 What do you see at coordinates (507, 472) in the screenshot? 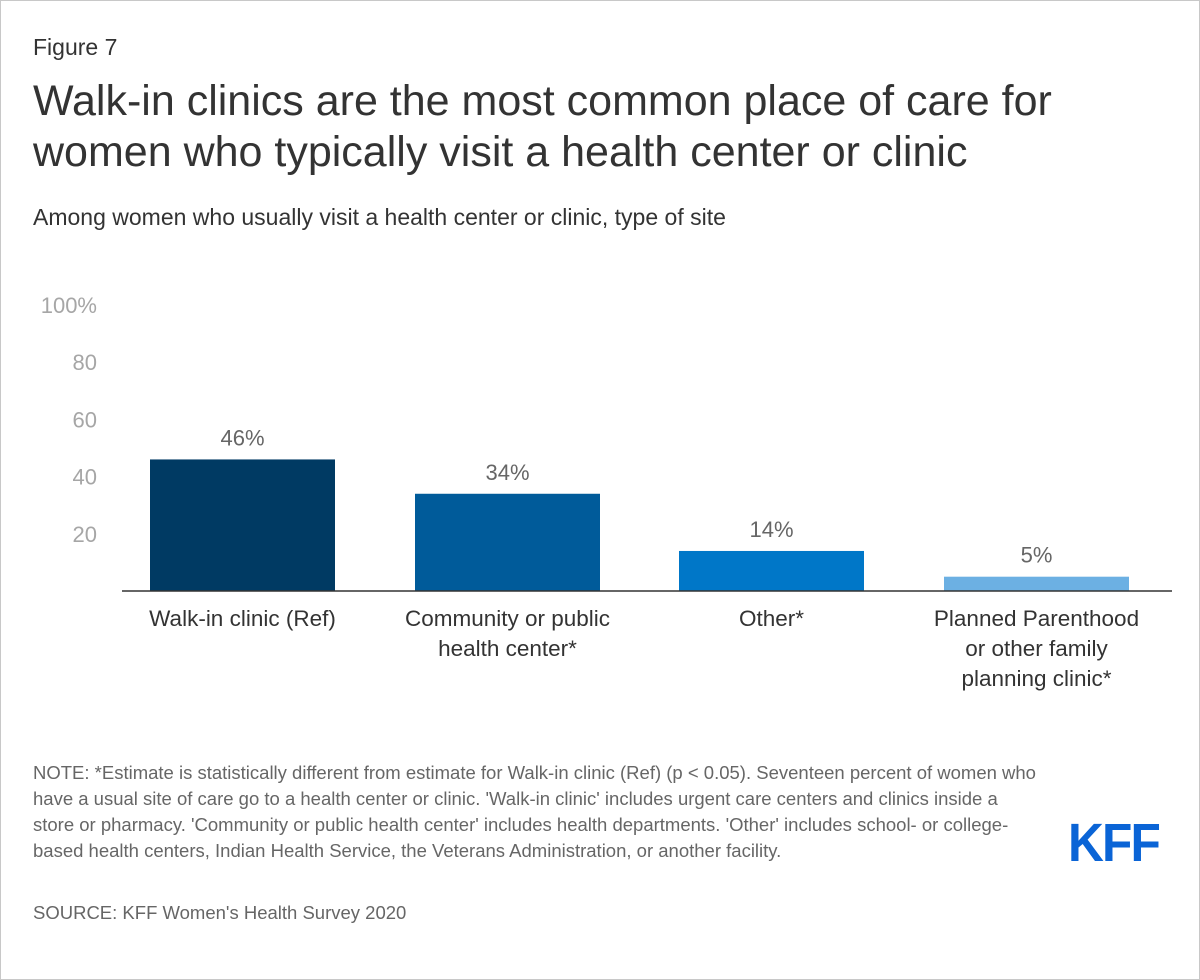
I see `bar-value-label: 34%` at bounding box center [507, 472].